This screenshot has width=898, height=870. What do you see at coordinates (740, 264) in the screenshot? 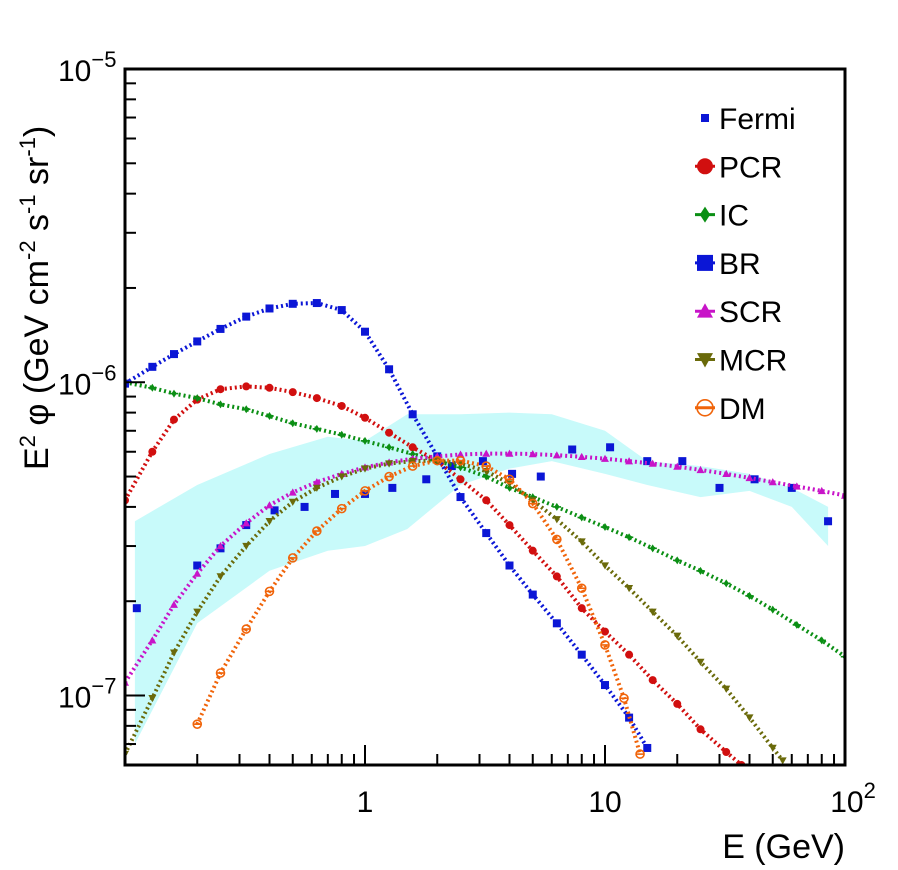
I see `legend-label-br: BR` at bounding box center [740, 264].